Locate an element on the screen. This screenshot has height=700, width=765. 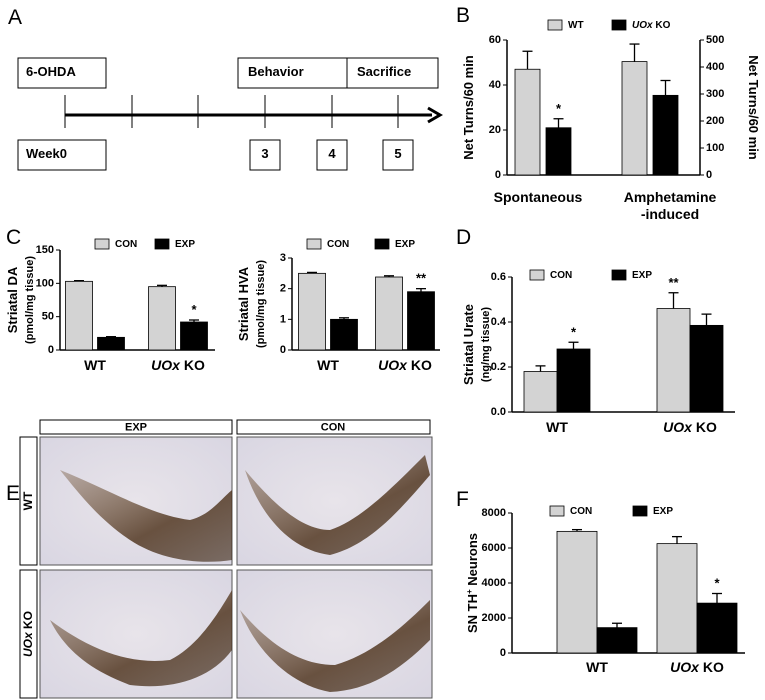
y-axis-label: Striatal DA is located at coordinates (12, 299).